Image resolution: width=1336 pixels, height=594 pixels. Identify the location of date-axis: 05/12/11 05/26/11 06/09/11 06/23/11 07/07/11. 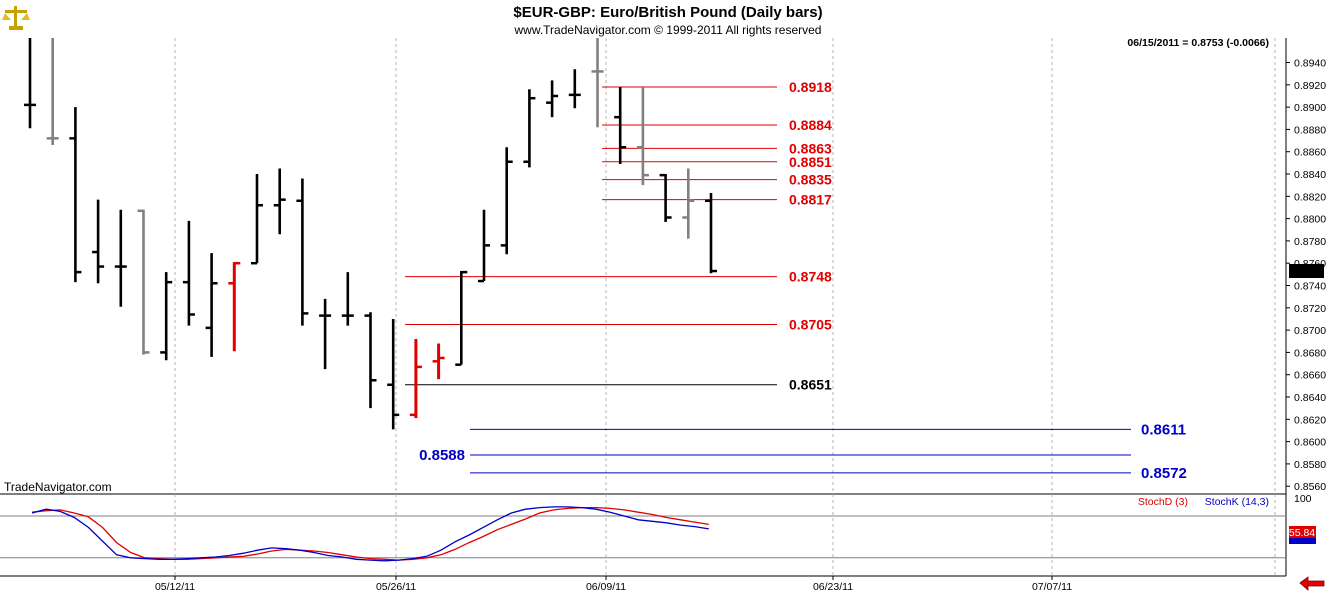
(613, 584).